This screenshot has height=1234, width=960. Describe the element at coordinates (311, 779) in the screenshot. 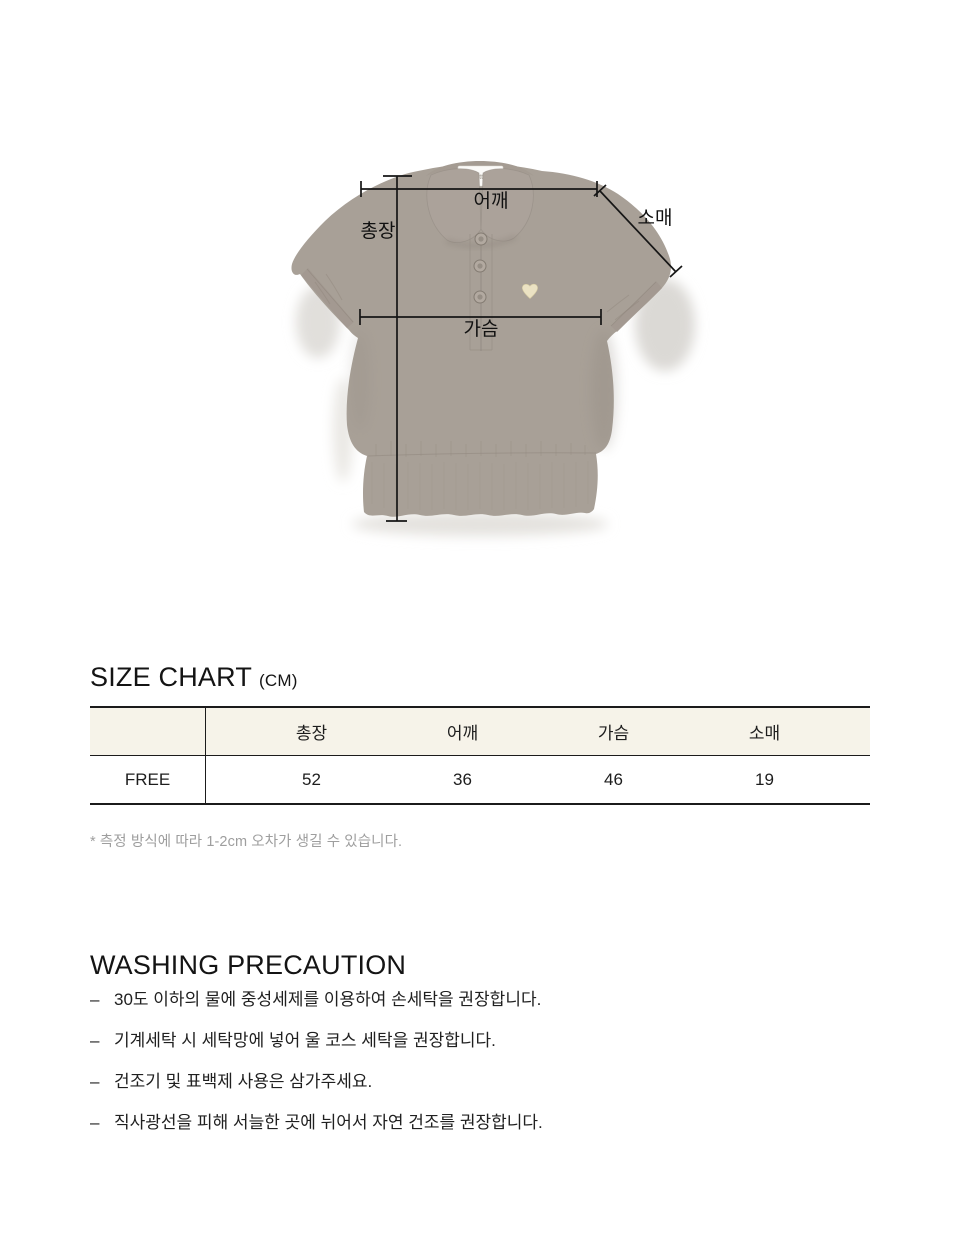

I see `size-value-length: 52` at that location.